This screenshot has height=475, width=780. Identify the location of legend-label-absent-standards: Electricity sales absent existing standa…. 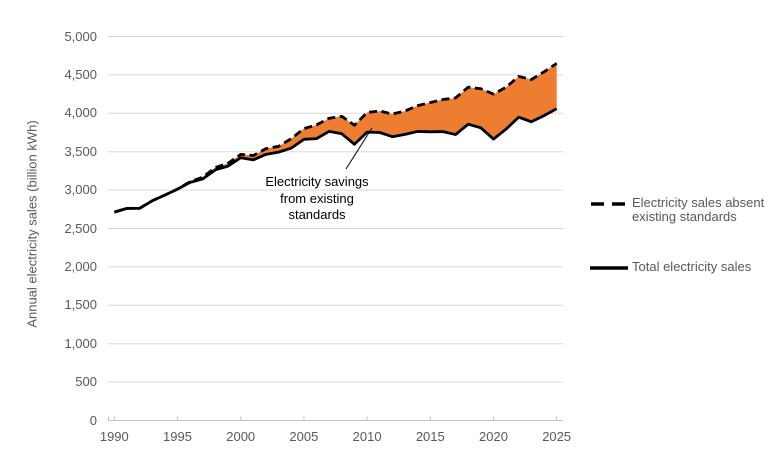
(698, 209).